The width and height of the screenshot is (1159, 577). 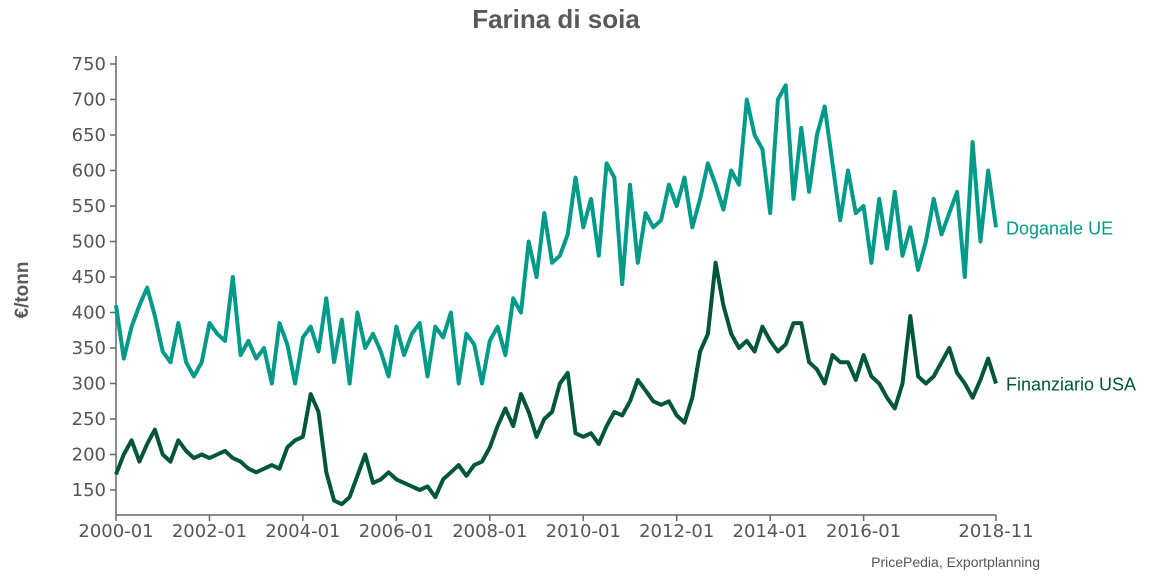 What do you see at coordinates (89, 277) in the screenshot?
I see `y-tick-label: 450` at bounding box center [89, 277].